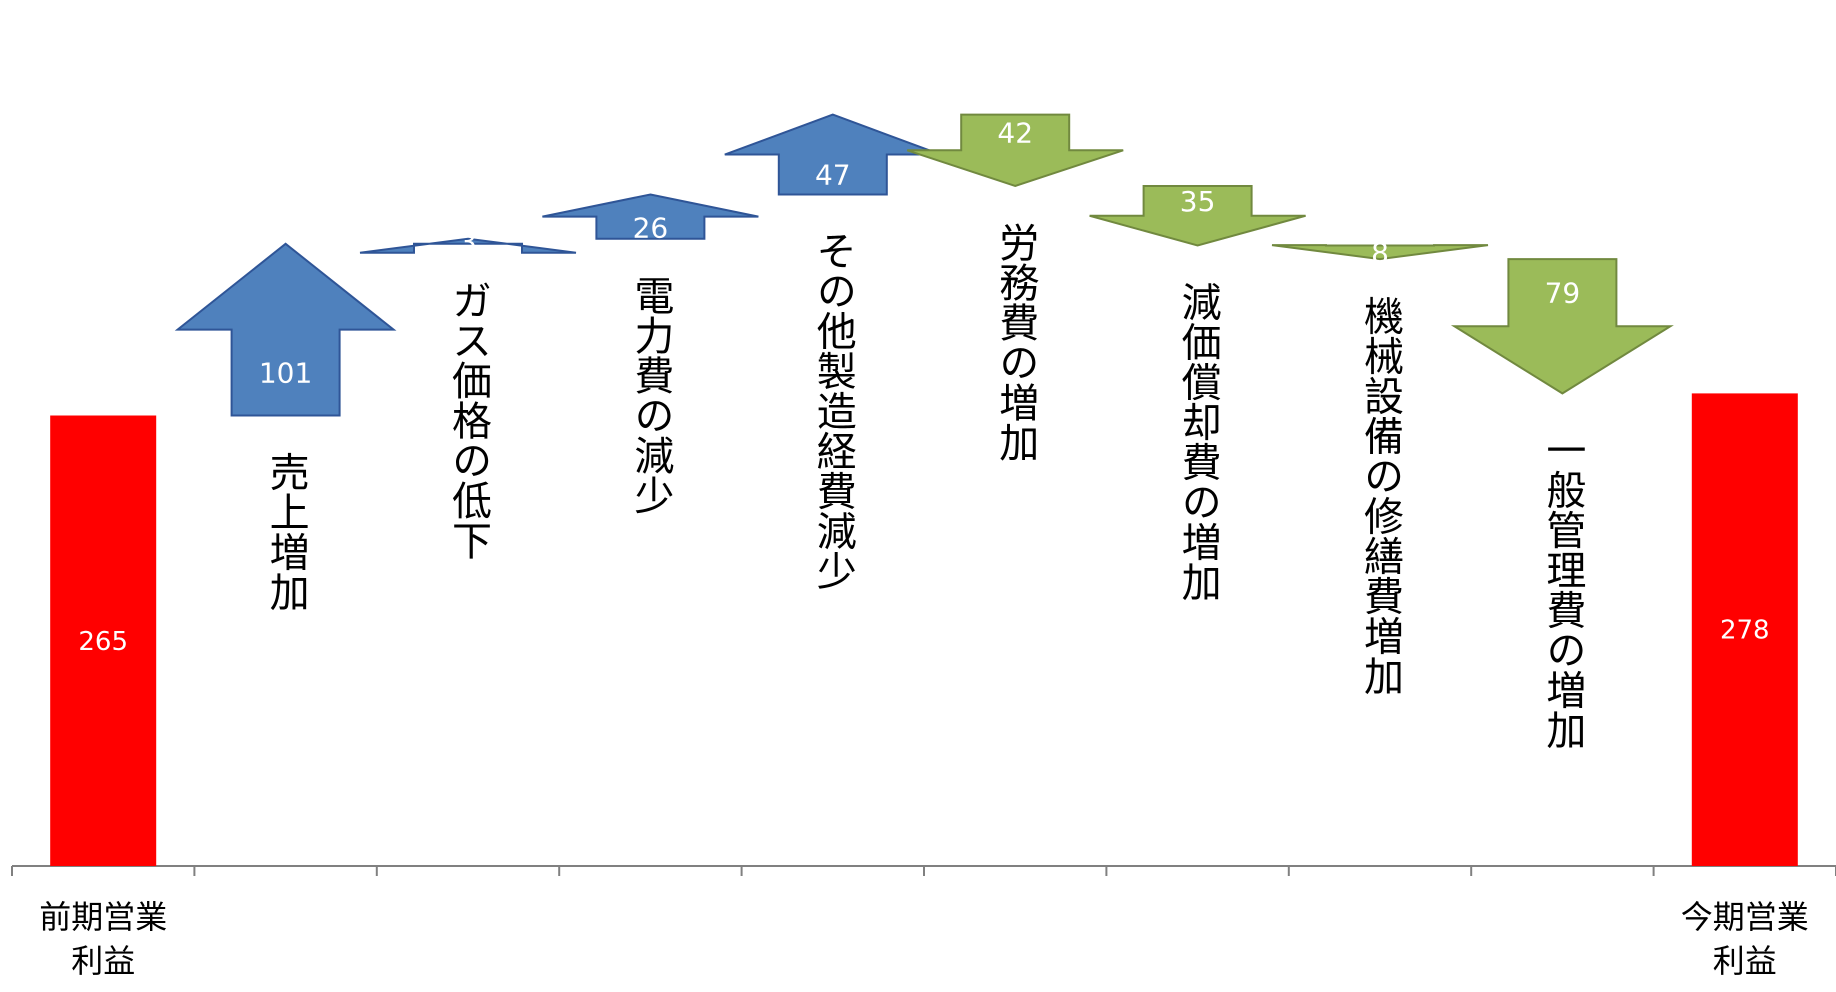 This screenshot has height=992, width=1836. What do you see at coordinates (286, 532) in the screenshot?
I see `category-label: 売上増加` at bounding box center [286, 532].